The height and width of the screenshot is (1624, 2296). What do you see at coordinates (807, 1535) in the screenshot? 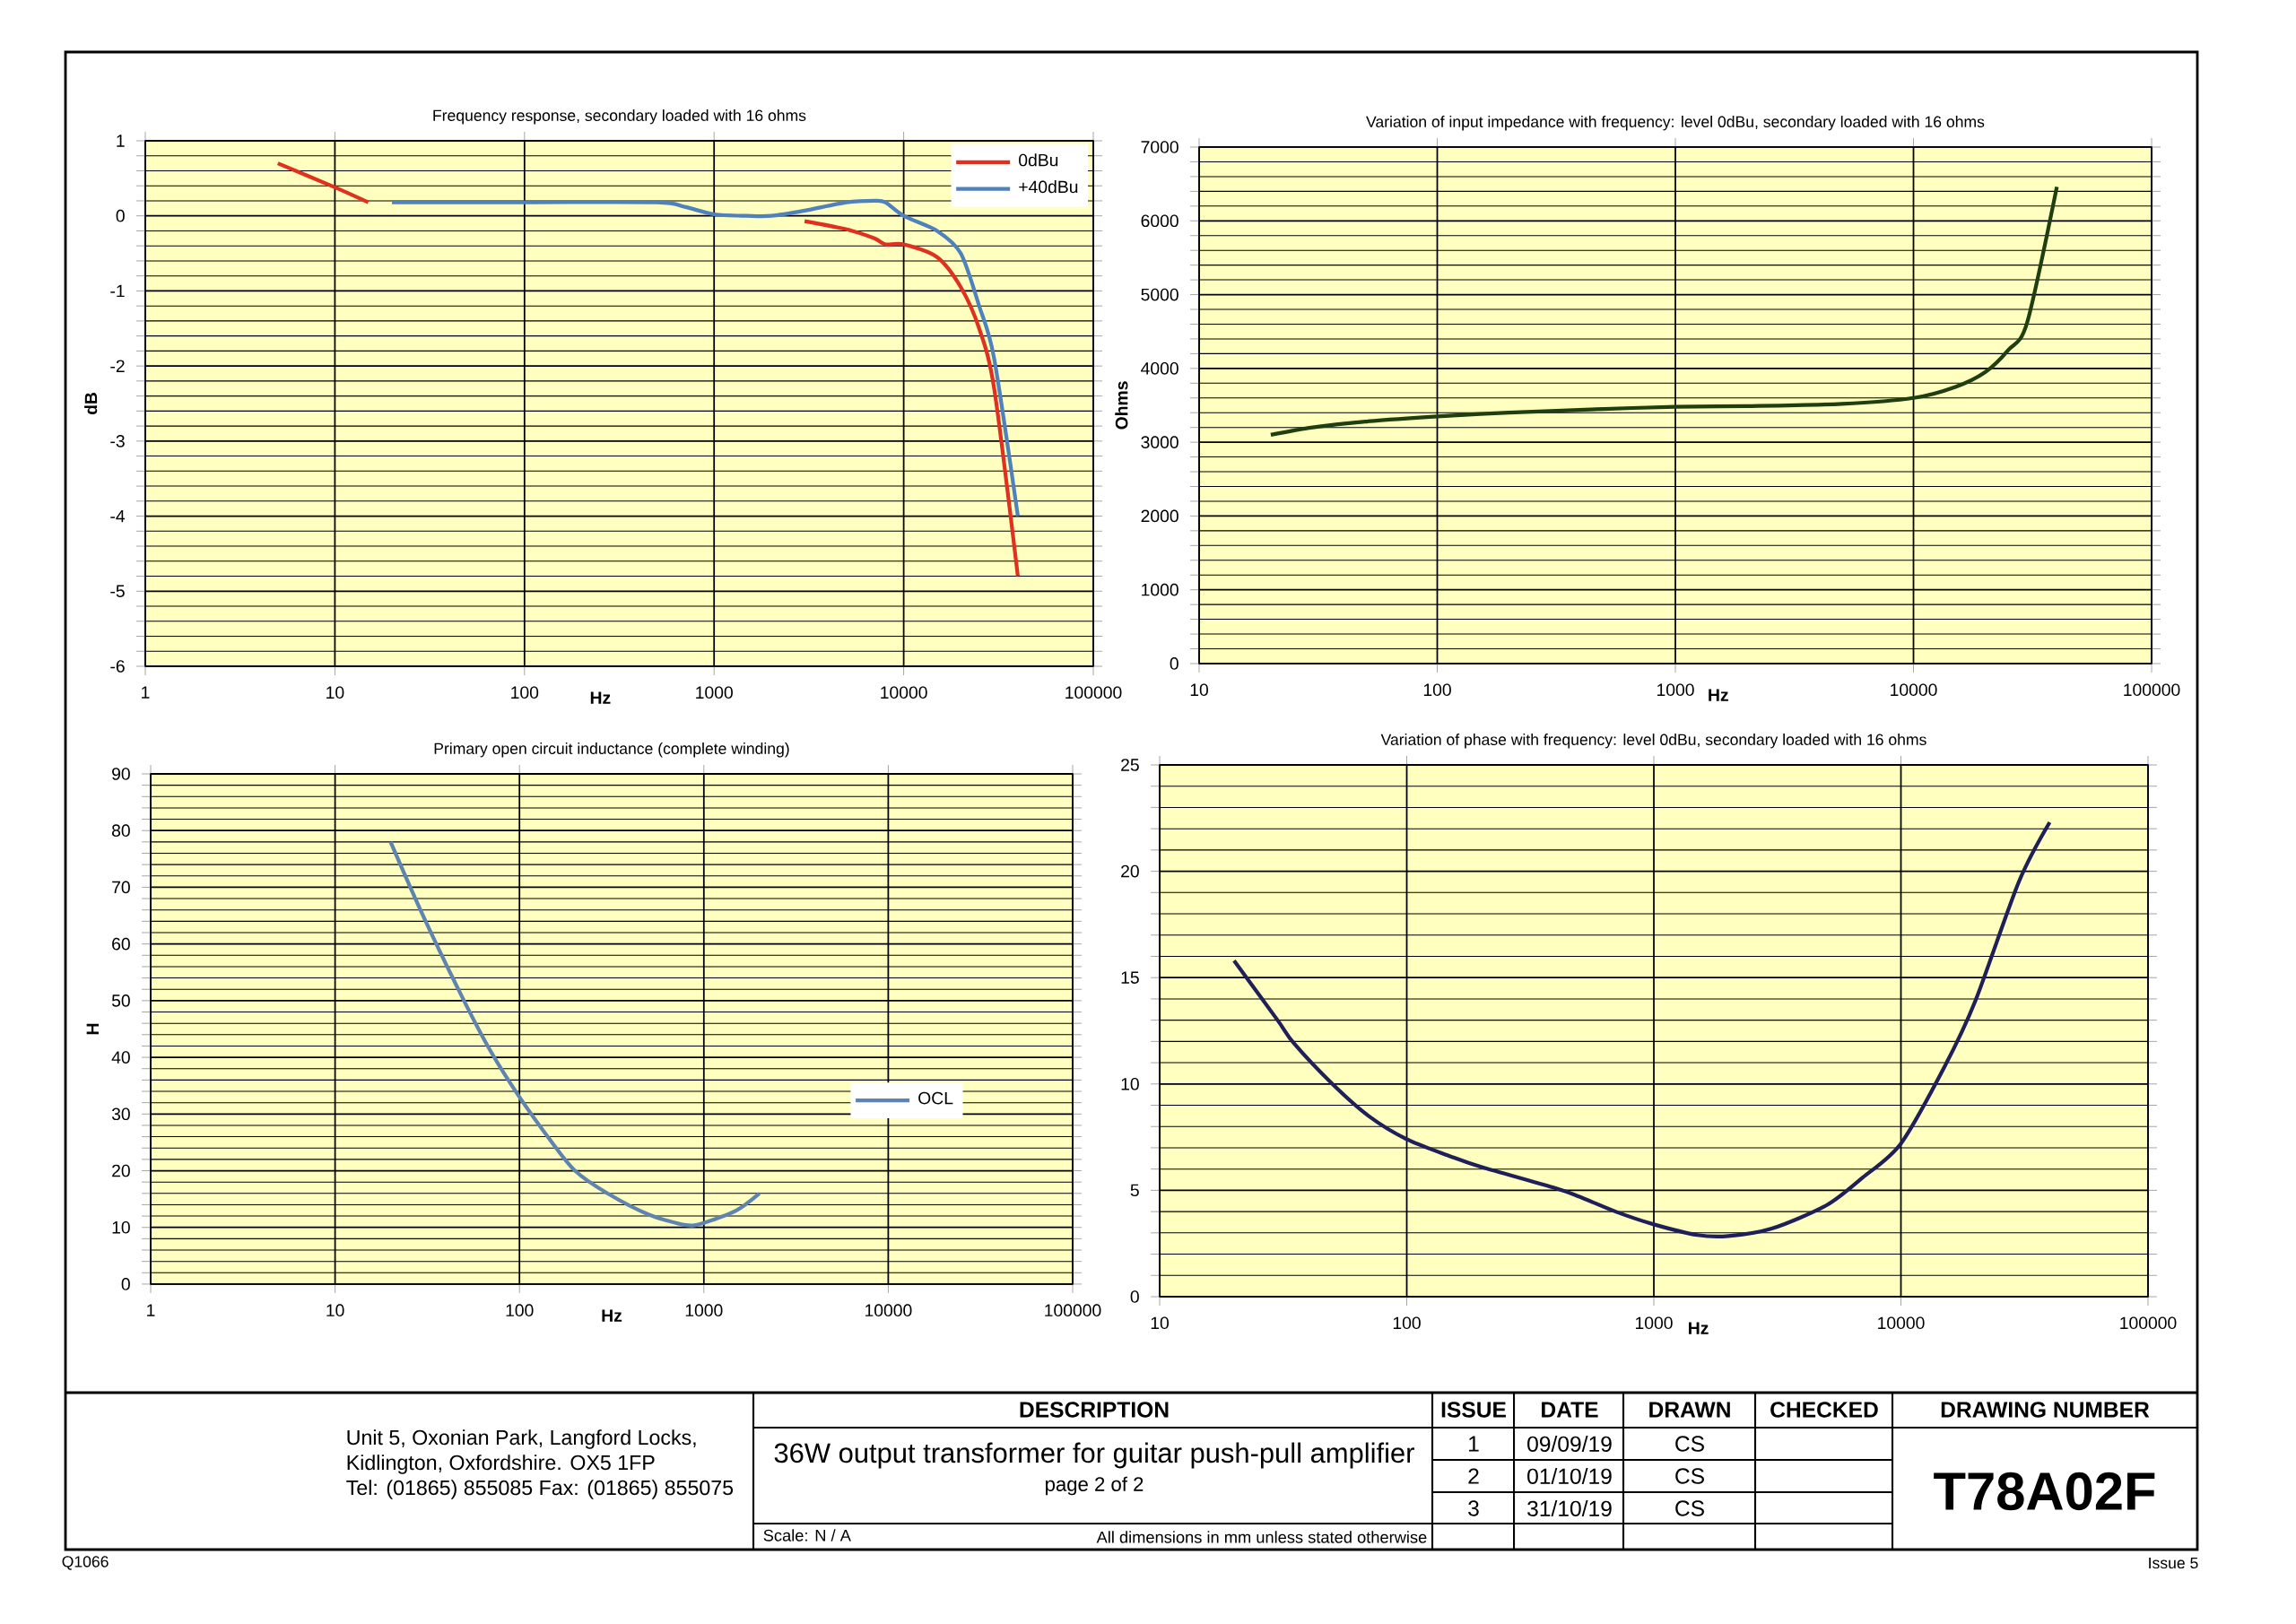
I see `text: Scale: N / A` at bounding box center [807, 1535].